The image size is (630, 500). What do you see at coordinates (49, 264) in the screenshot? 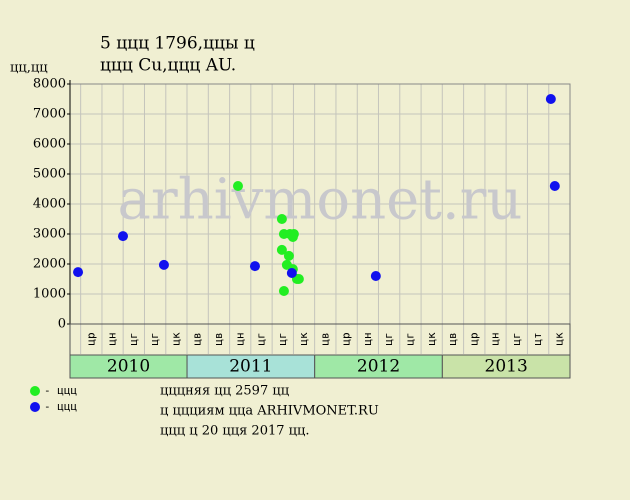
I see `y-tick-label: 2000` at bounding box center [49, 264].